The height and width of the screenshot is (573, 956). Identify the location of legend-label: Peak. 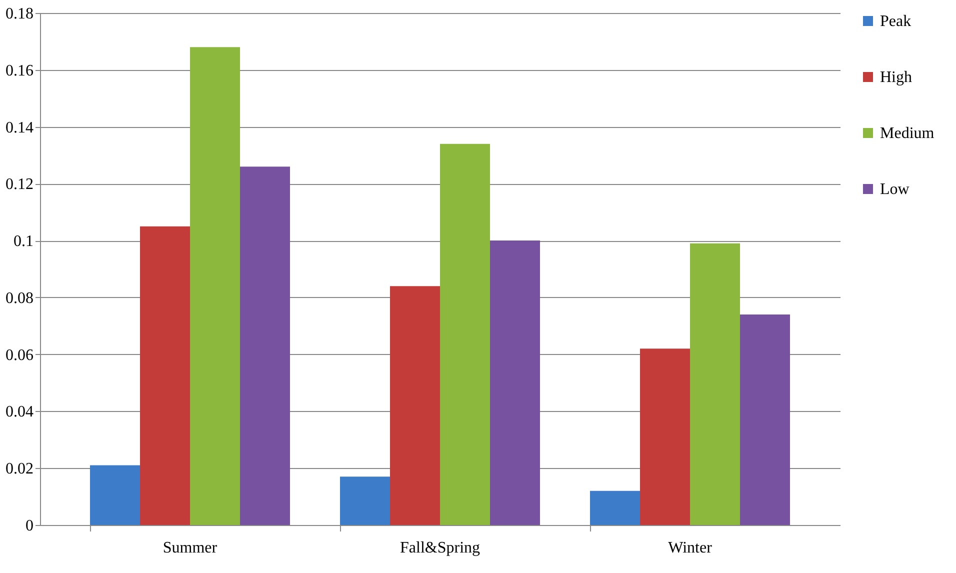
(896, 21).